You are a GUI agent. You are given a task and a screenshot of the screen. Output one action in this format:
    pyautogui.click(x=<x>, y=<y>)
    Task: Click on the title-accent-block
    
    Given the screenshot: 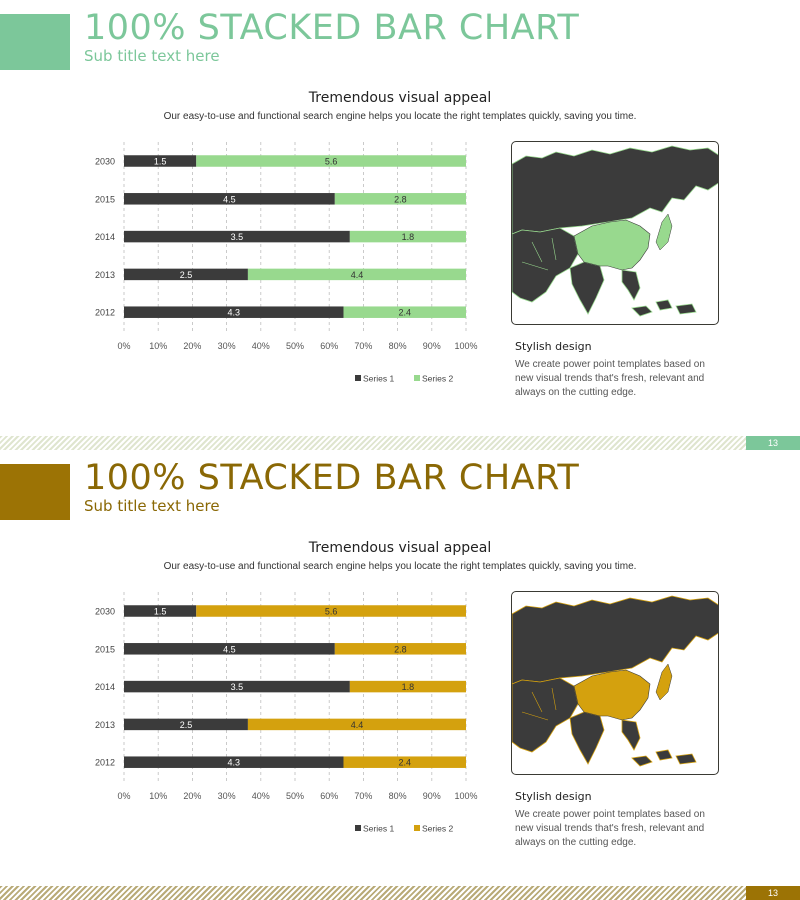 What is the action you would take?
    pyautogui.click(x=35, y=492)
    